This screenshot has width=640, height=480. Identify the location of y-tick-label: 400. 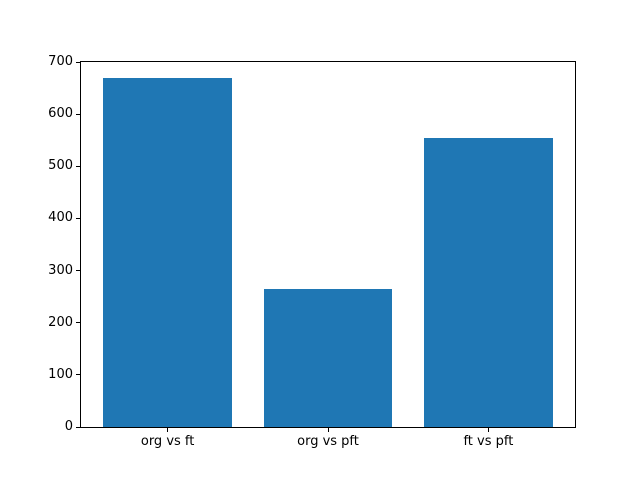
(60, 218).